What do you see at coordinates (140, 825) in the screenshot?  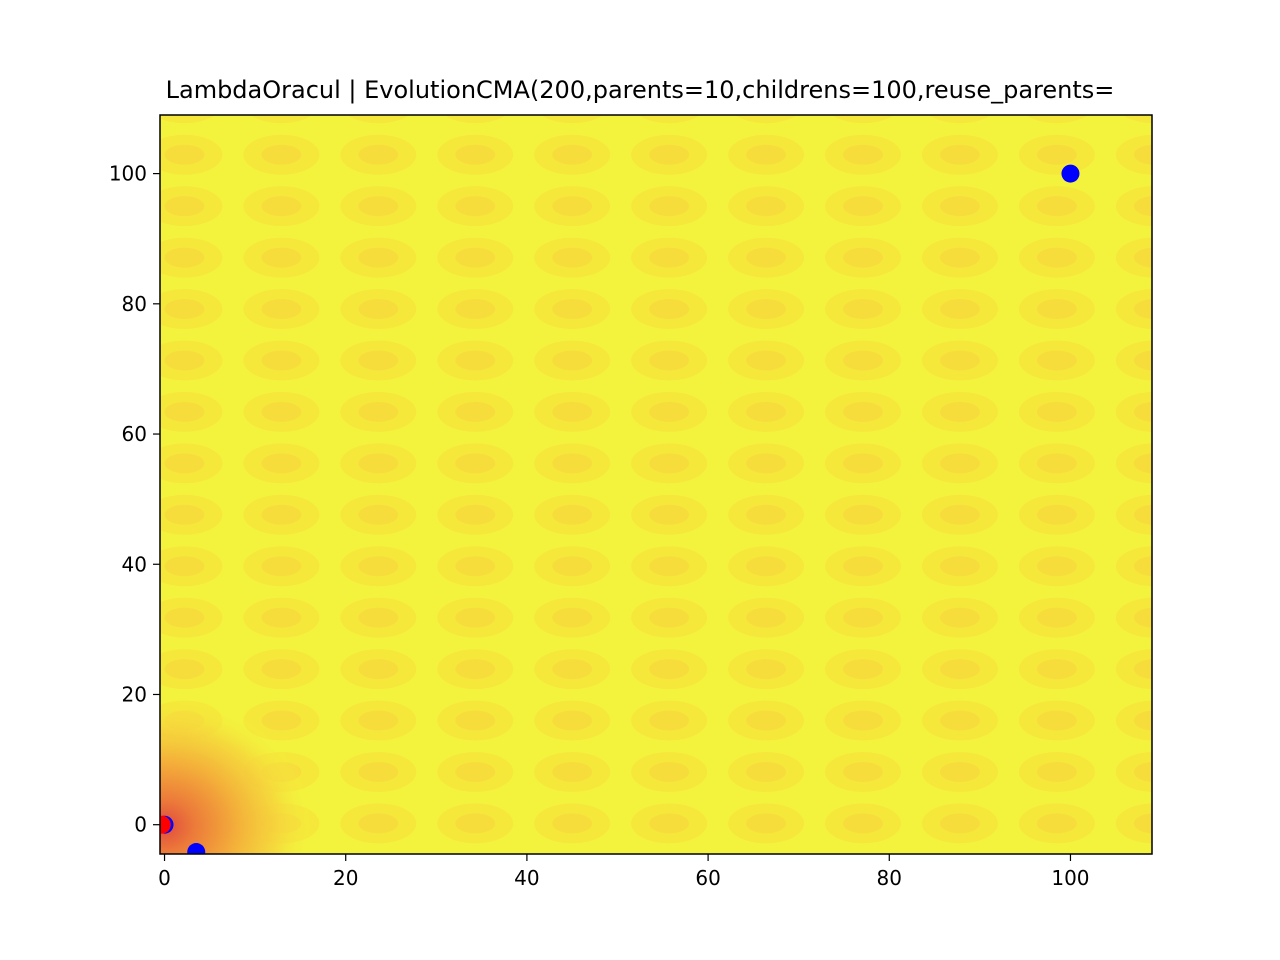 I see `y-tick-label: 0` at bounding box center [140, 825].